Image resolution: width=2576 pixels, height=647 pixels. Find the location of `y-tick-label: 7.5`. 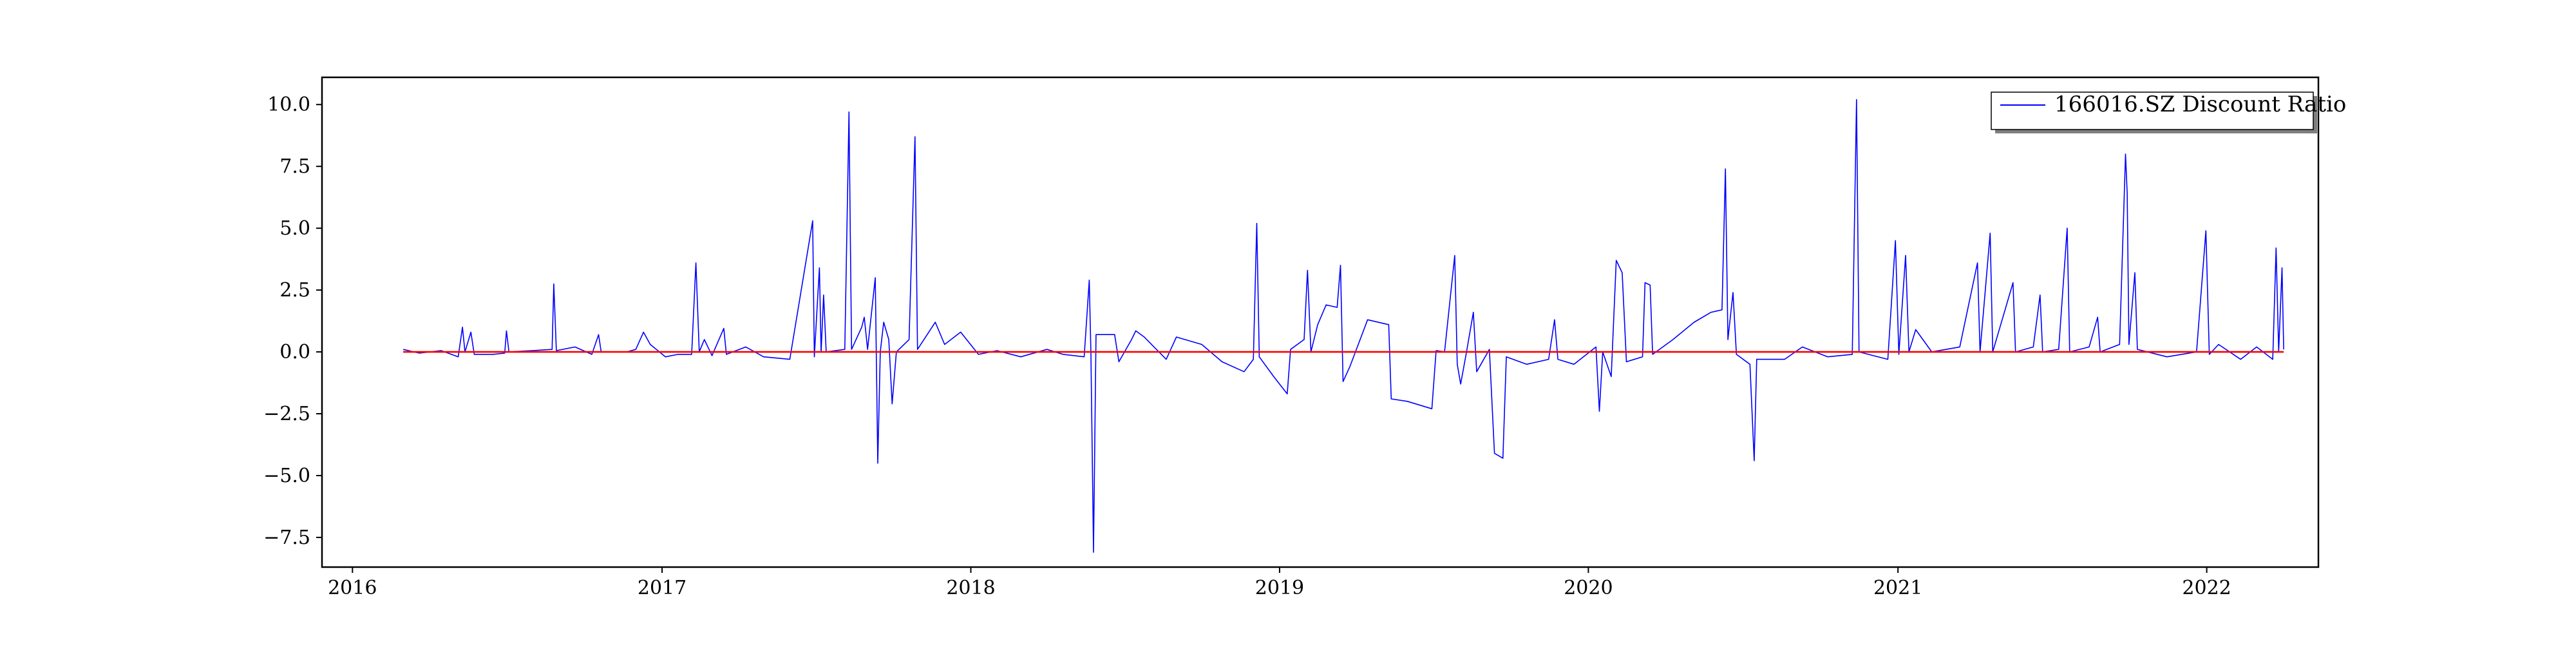

y-tick-label: 7.5 is located at coordinates (294, 166).